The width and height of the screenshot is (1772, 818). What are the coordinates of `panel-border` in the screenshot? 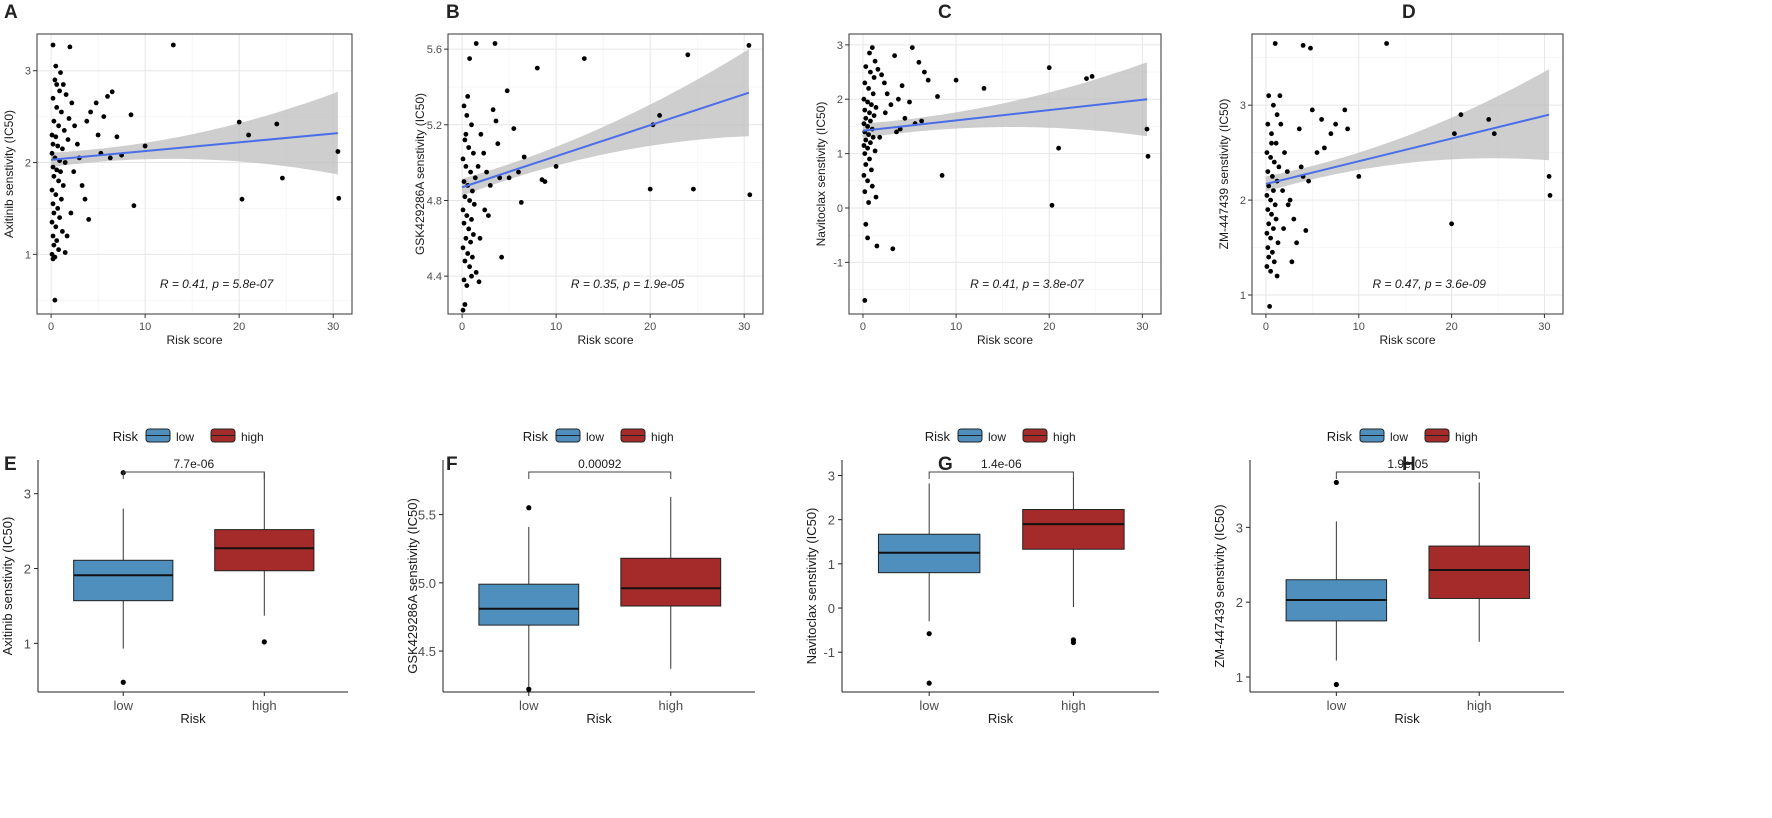 It's located at (605, 174).